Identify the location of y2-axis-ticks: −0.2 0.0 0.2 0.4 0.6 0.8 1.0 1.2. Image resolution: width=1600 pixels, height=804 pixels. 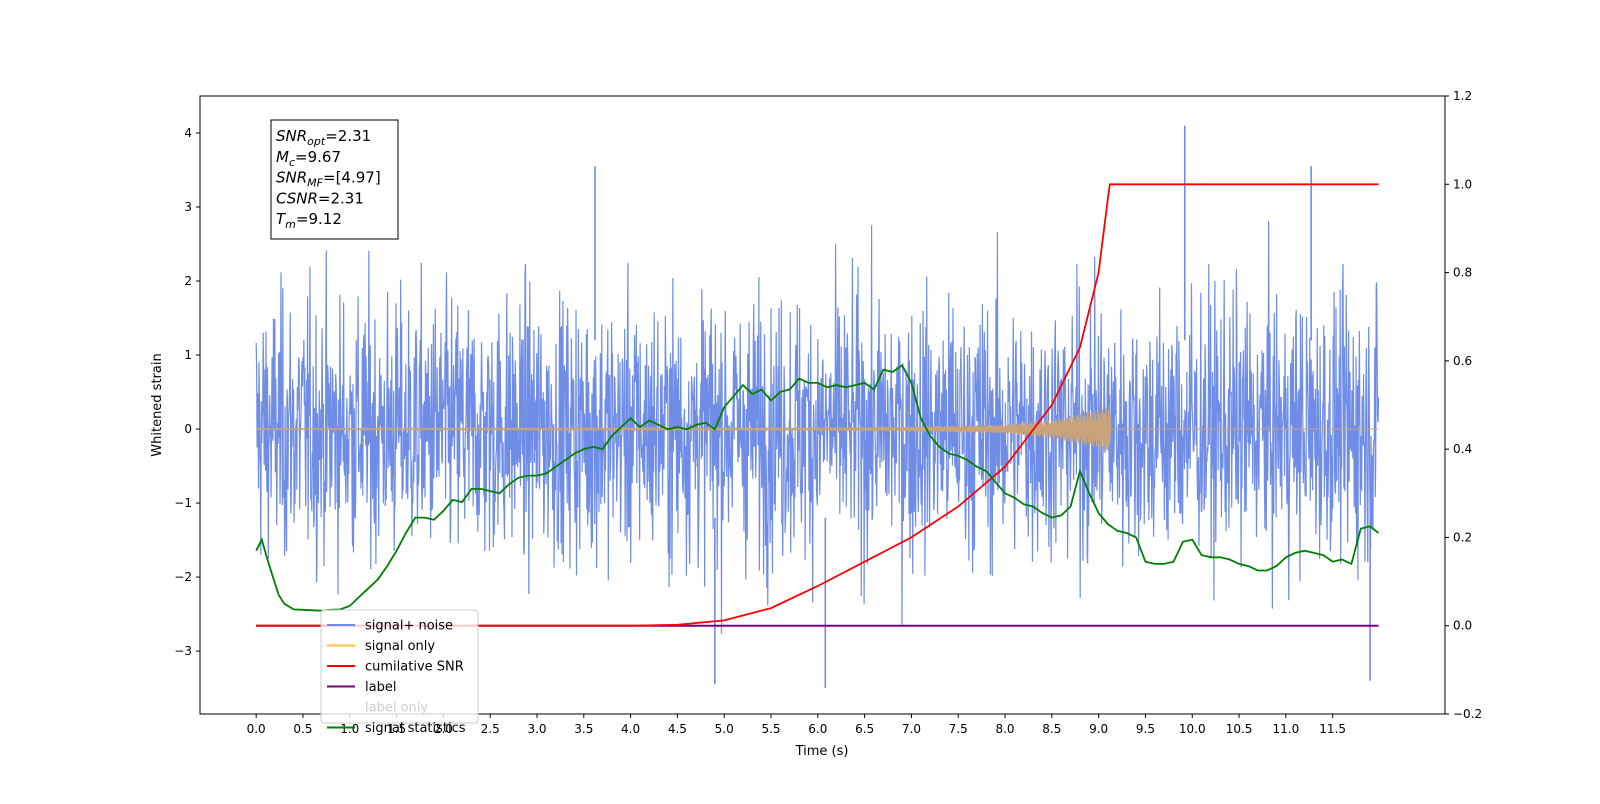
(1463, 405).